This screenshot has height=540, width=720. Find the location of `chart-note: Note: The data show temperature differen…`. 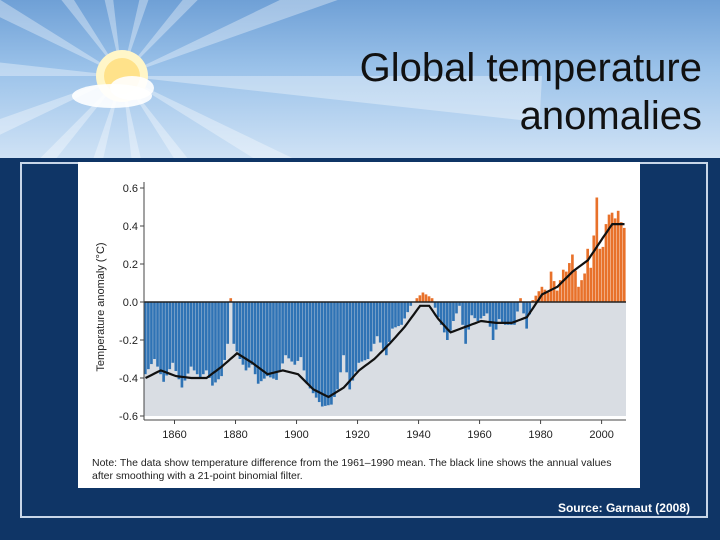

chart-note: Note: The data show temperature differen… is located at coordinates (352, 469).